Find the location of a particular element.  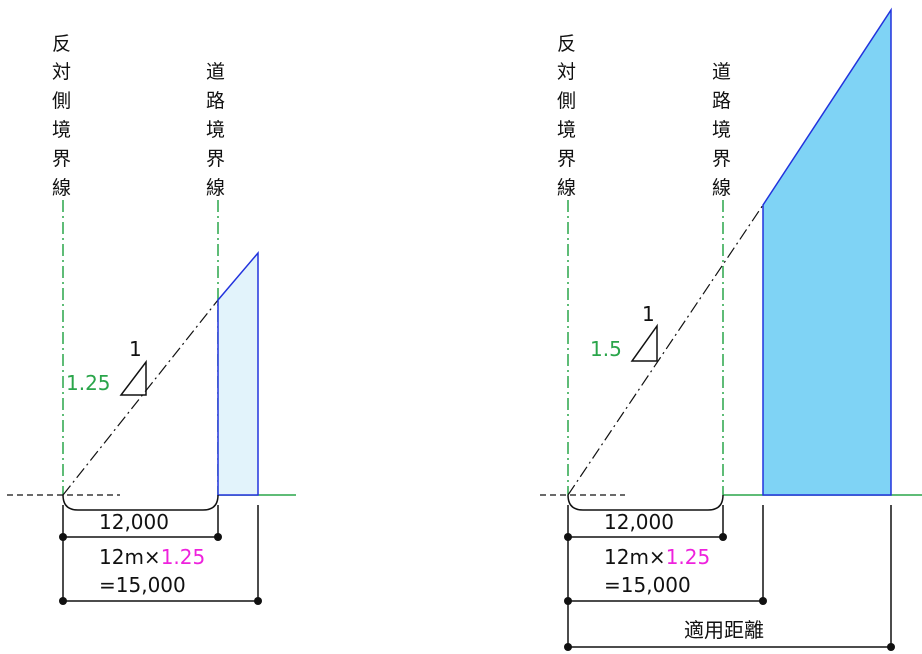

right-width-brace is located at coordinates (645, 502).